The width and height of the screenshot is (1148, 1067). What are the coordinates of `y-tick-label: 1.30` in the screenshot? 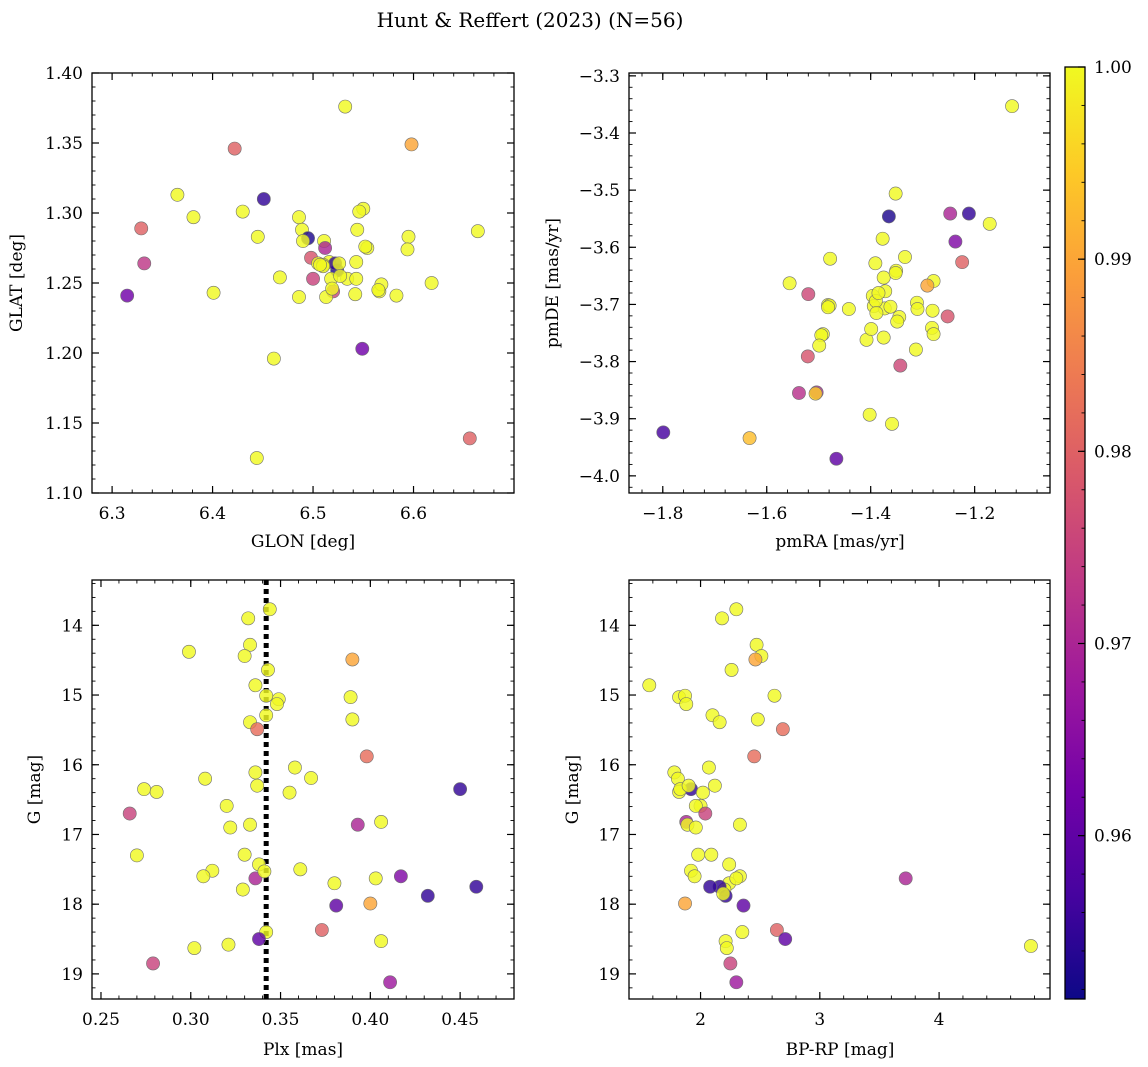 It's located at (64, 214).